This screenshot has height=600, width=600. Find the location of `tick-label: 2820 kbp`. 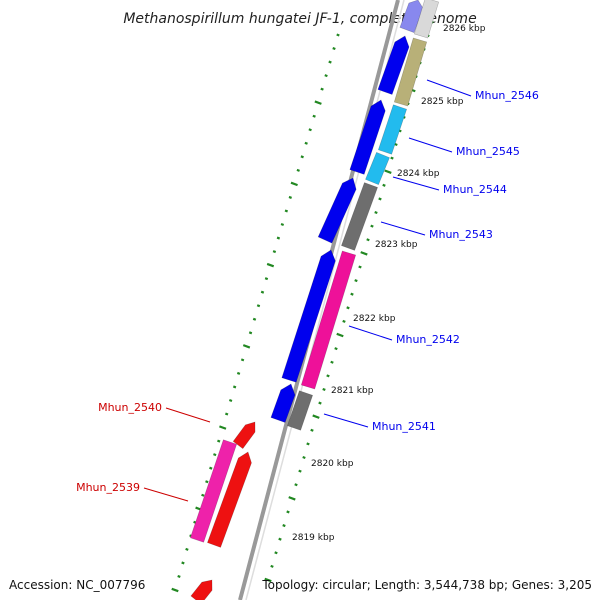

tick-label: 2820 kbp is located at coordinates (332, 464).